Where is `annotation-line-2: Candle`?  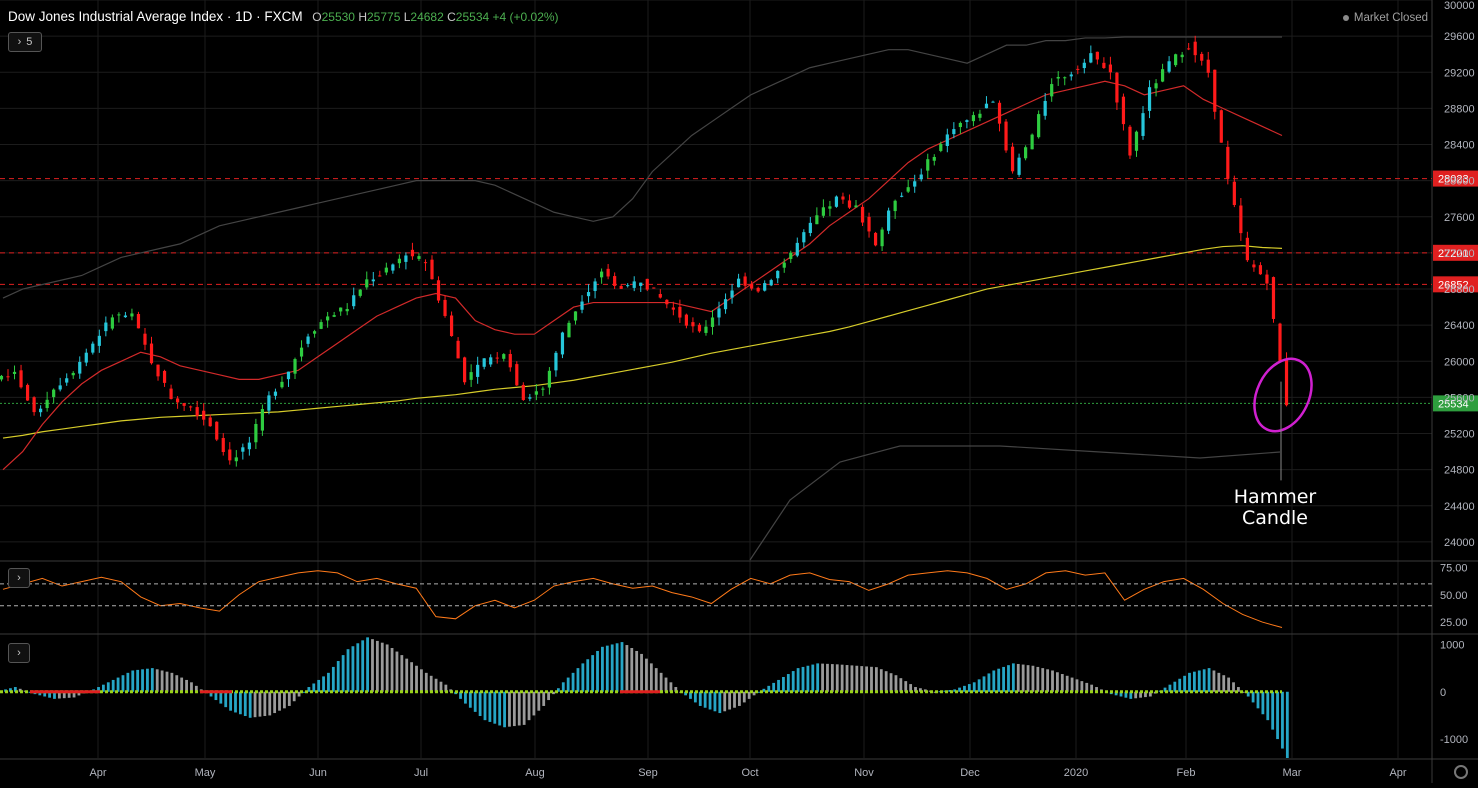 annotation-line-2: Candle is located at coordinates (1275, 518).